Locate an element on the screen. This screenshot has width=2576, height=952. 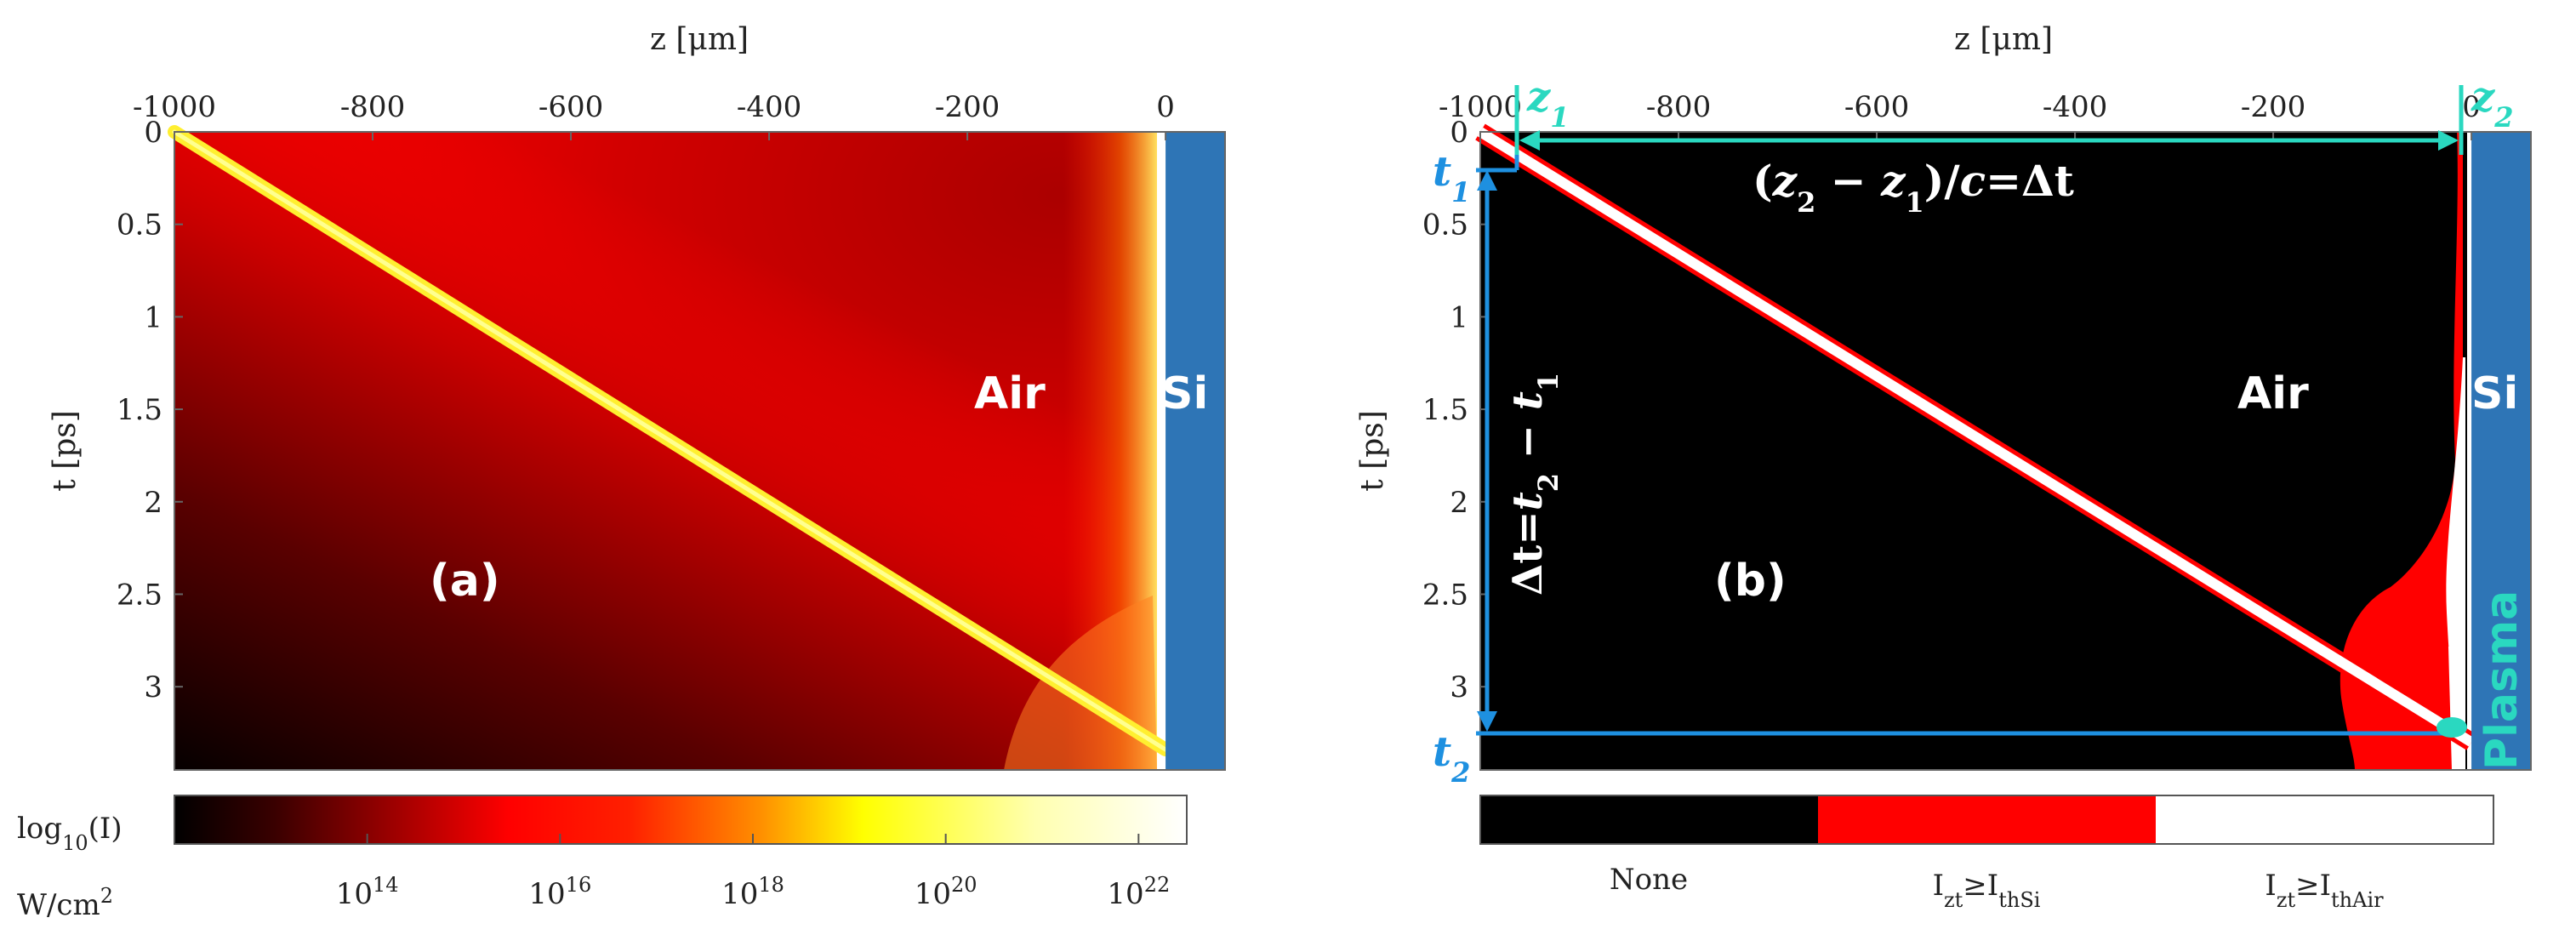
colorbar-b-thair is located at coordinates (2324, 820).